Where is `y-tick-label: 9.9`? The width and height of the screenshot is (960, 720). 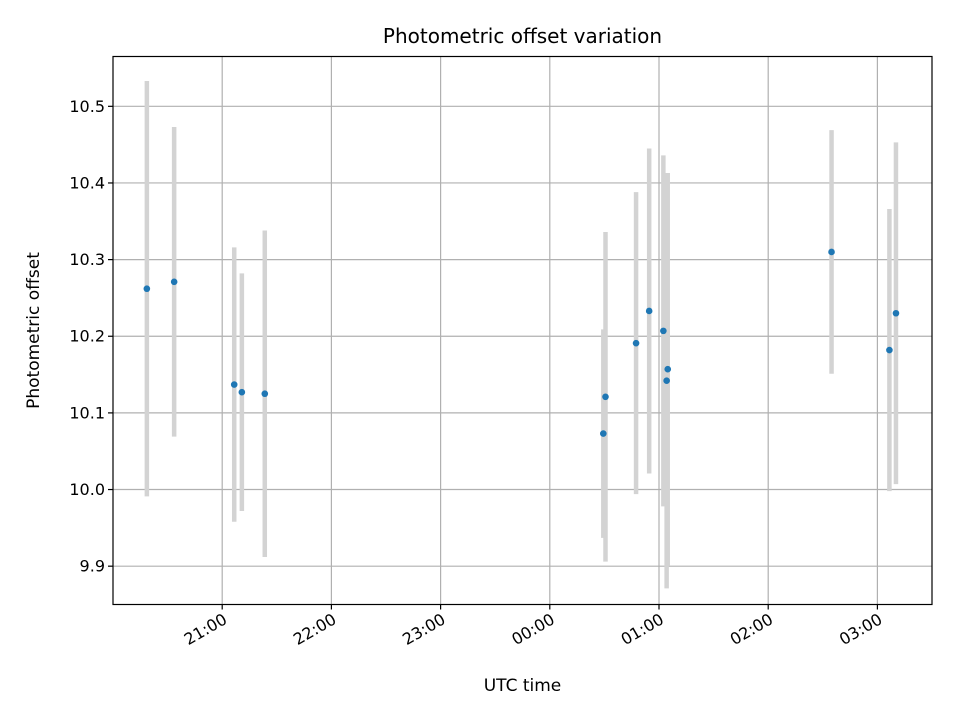
y-tick-label: 9.9 is located at coordinates (92, 566).